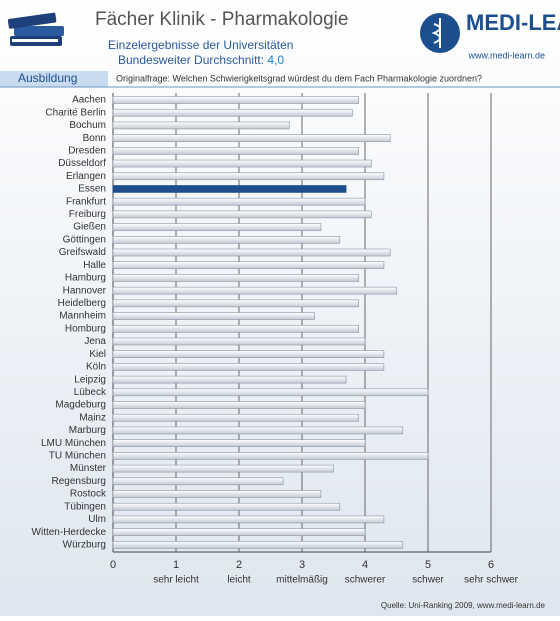 This screenshot has width=560, height=621. Describe the element at coordinates (176, 580) in the screenshot. I see `x-tick-caption: sehr leicht` at that location.